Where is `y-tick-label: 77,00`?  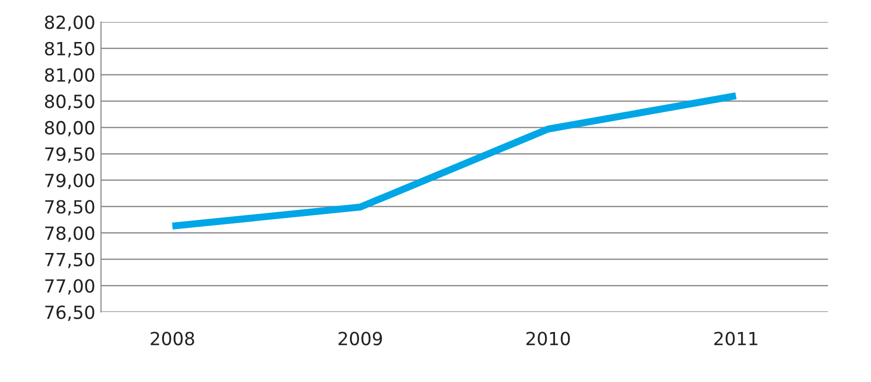
y-tick-label: 77,00 is located at coordinates (69, 287).